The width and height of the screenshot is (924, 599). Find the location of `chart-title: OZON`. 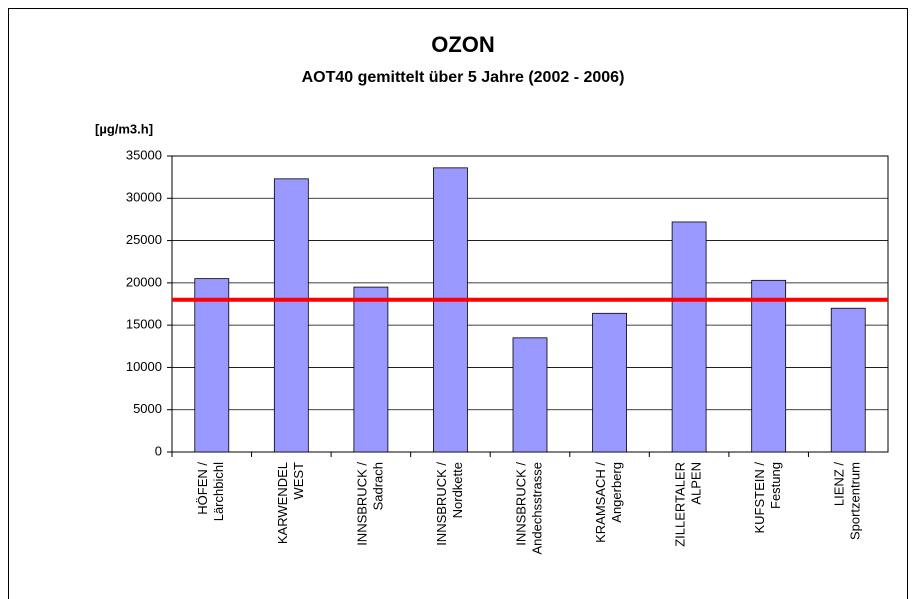

chart-title: OZON is located at coordinates (463, 44).